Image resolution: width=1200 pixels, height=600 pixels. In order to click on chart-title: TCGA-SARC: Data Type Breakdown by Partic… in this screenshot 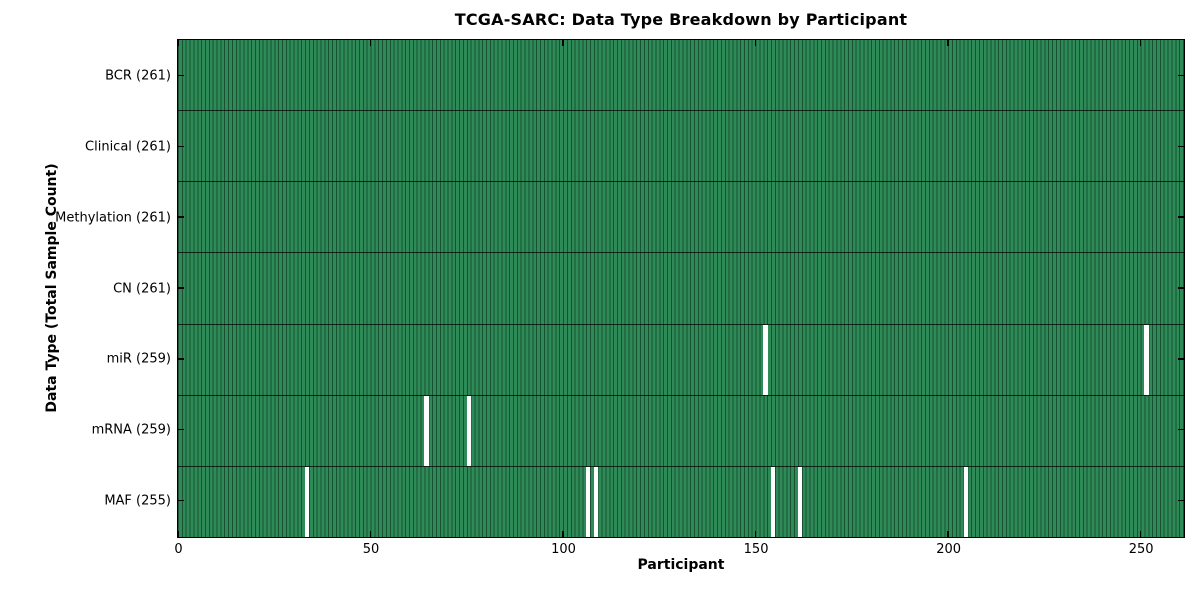, I will do `click(681, 19)`.